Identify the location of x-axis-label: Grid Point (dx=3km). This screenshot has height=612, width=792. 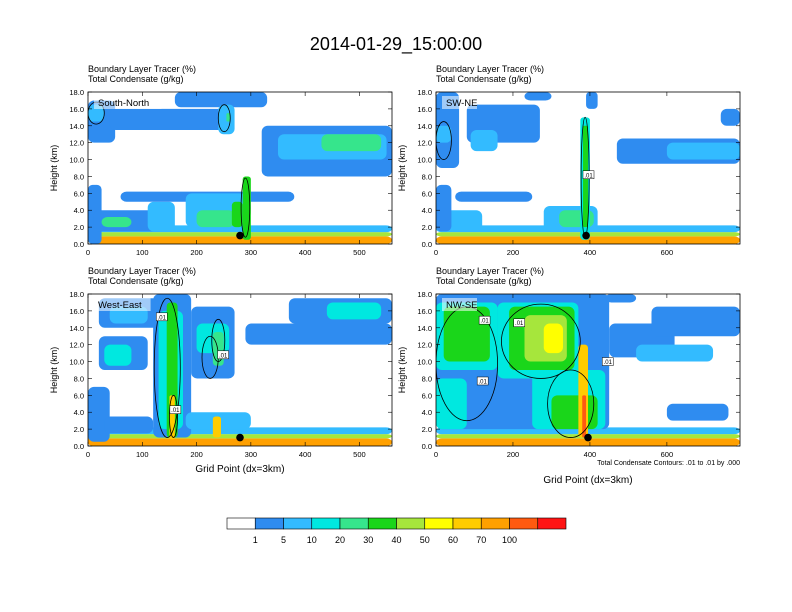
(587, 480).